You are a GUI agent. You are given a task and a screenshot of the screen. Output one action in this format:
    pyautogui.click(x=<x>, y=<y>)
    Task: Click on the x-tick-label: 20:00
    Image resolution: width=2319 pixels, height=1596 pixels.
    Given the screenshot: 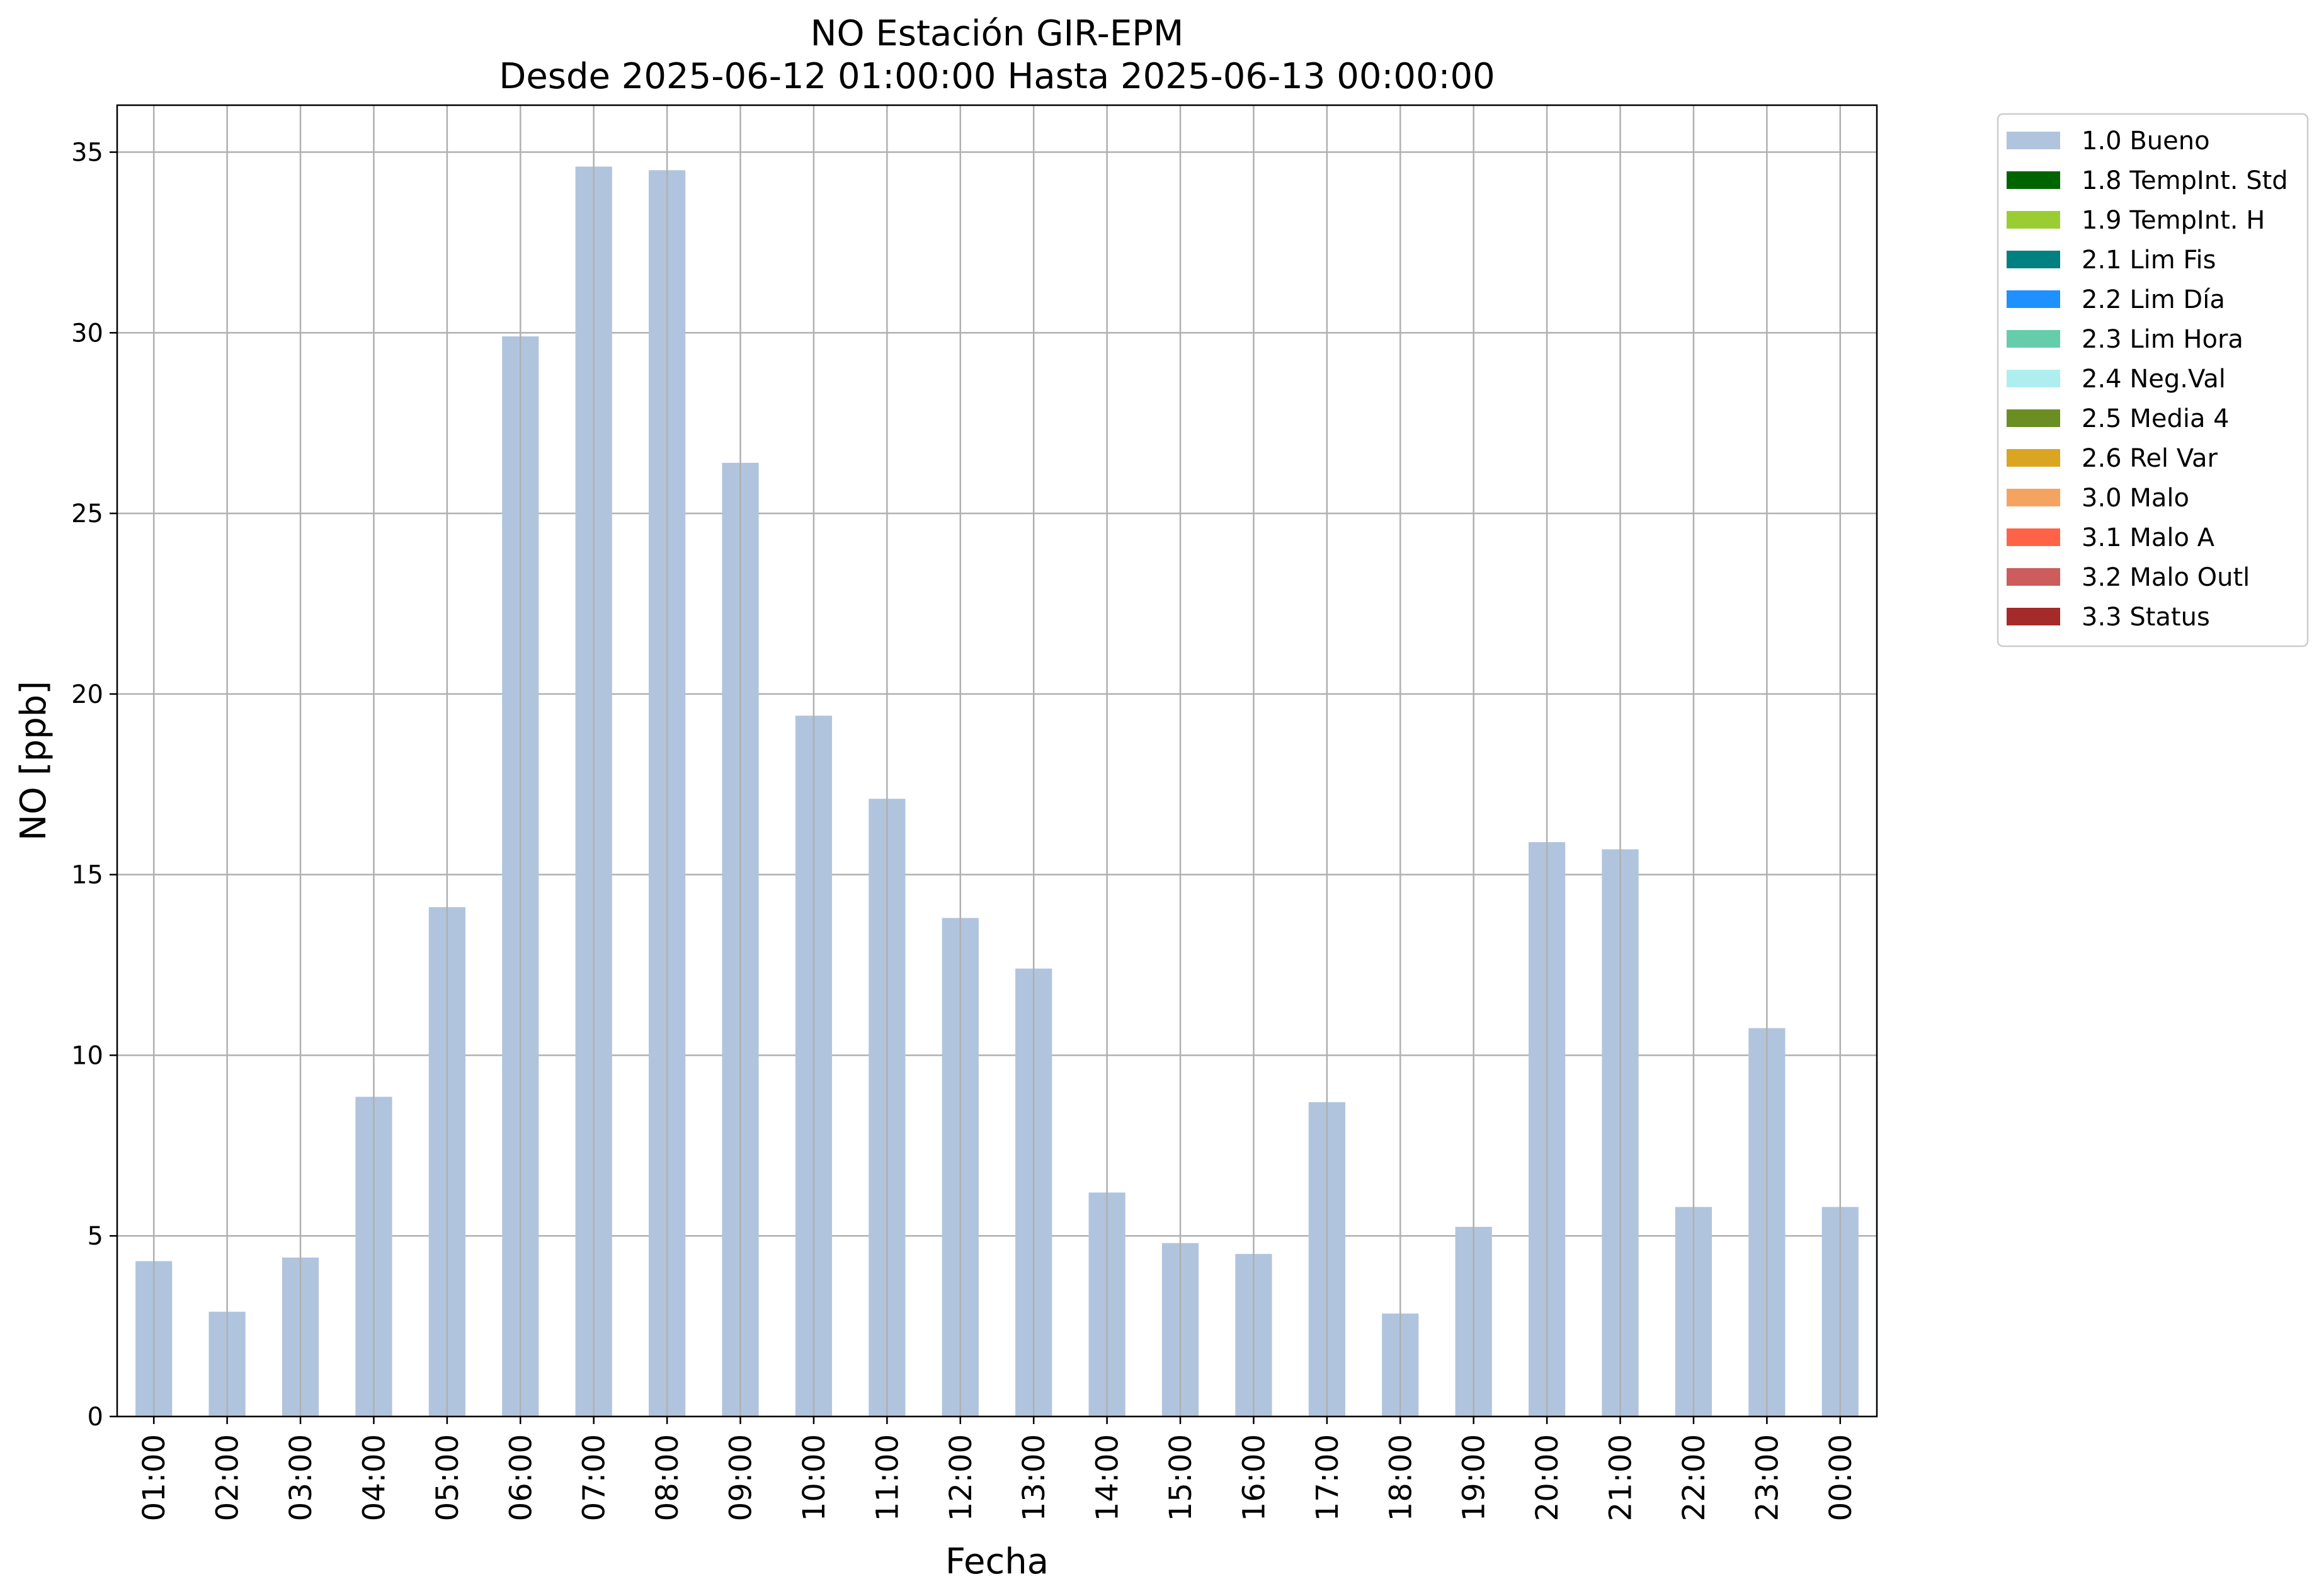 What is the action you would take?
    pyautogui.click(x=1547, y=1477)
    